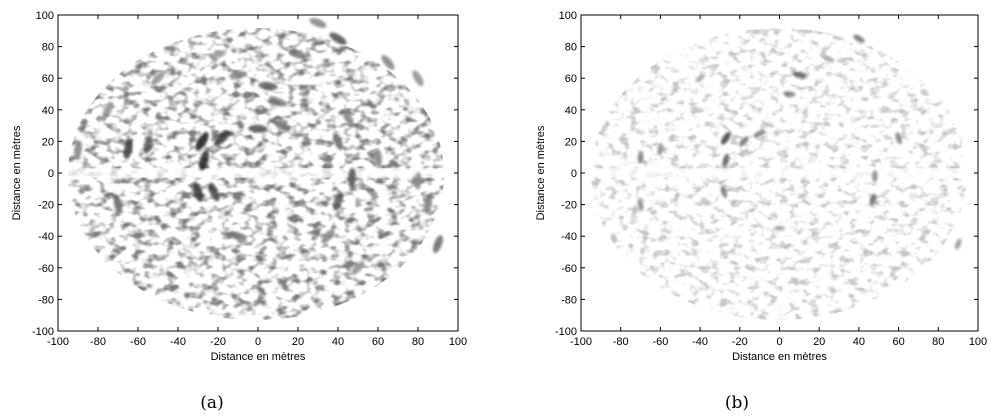  What do you see at coordinates (569, 269) in the screenshot?
I see `y-tick-label-b: -60` at bounding box center [569, 269].